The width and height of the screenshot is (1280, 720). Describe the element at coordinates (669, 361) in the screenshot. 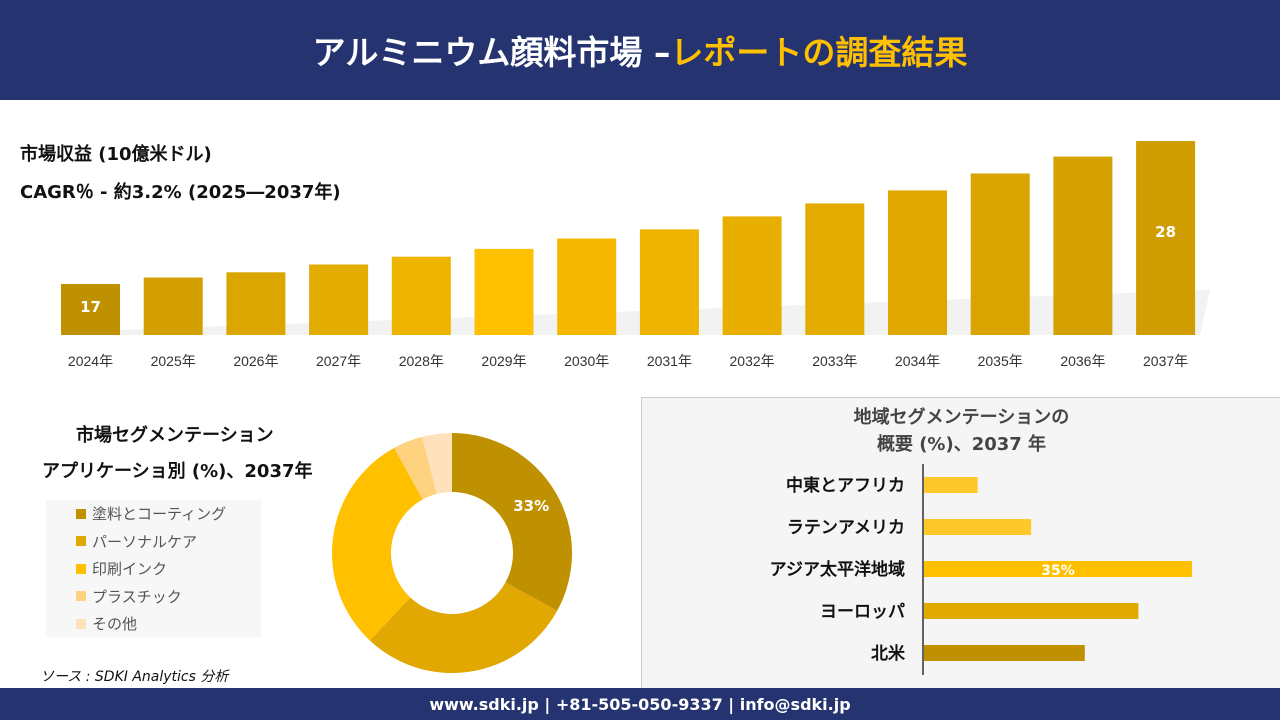

I see `year-tick-label: 2031年` at that location.